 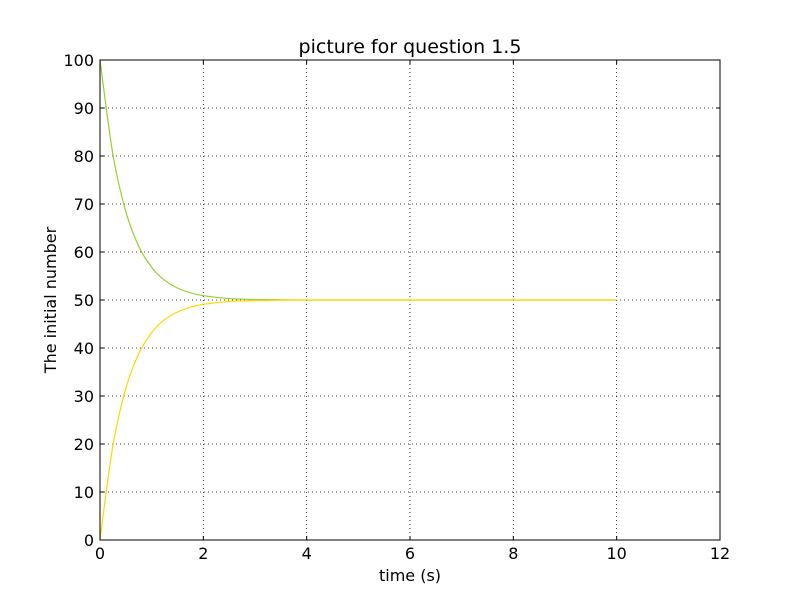 I want to click on y-tick-label: 0, so click(x=89, y=540).